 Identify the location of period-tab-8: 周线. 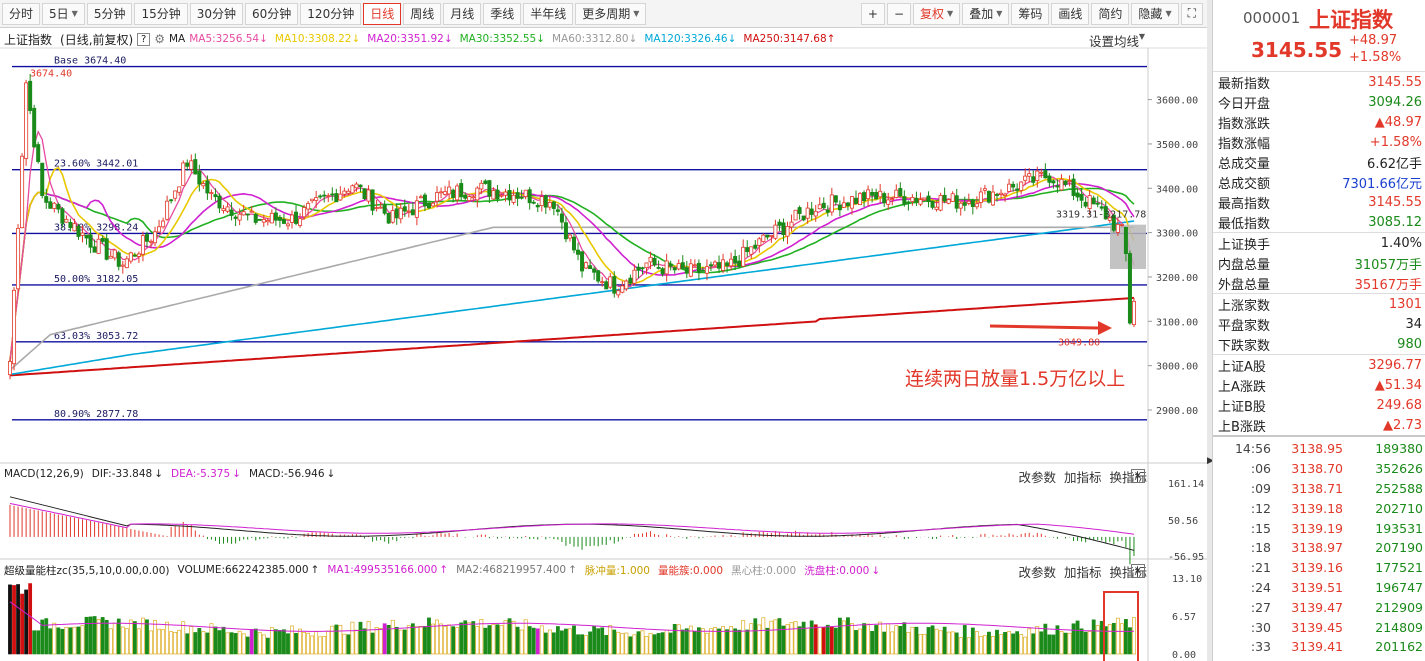
(422, 13).